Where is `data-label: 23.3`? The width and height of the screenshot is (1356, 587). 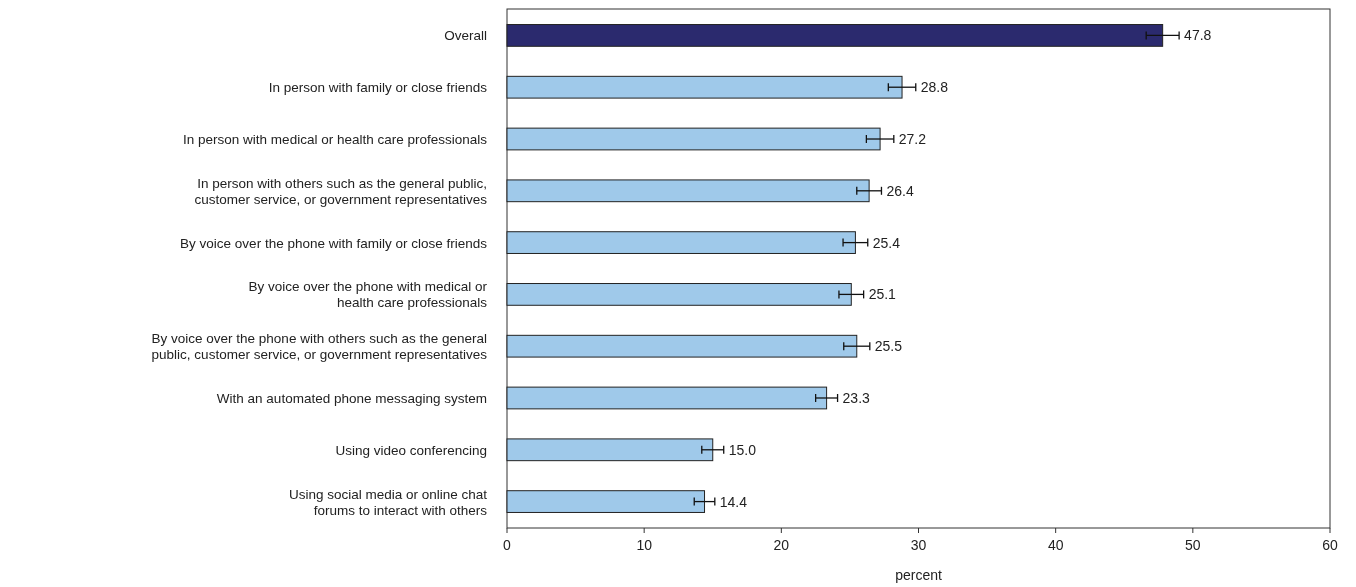 data-label: 23.3 is located at coordinates (856, 397).